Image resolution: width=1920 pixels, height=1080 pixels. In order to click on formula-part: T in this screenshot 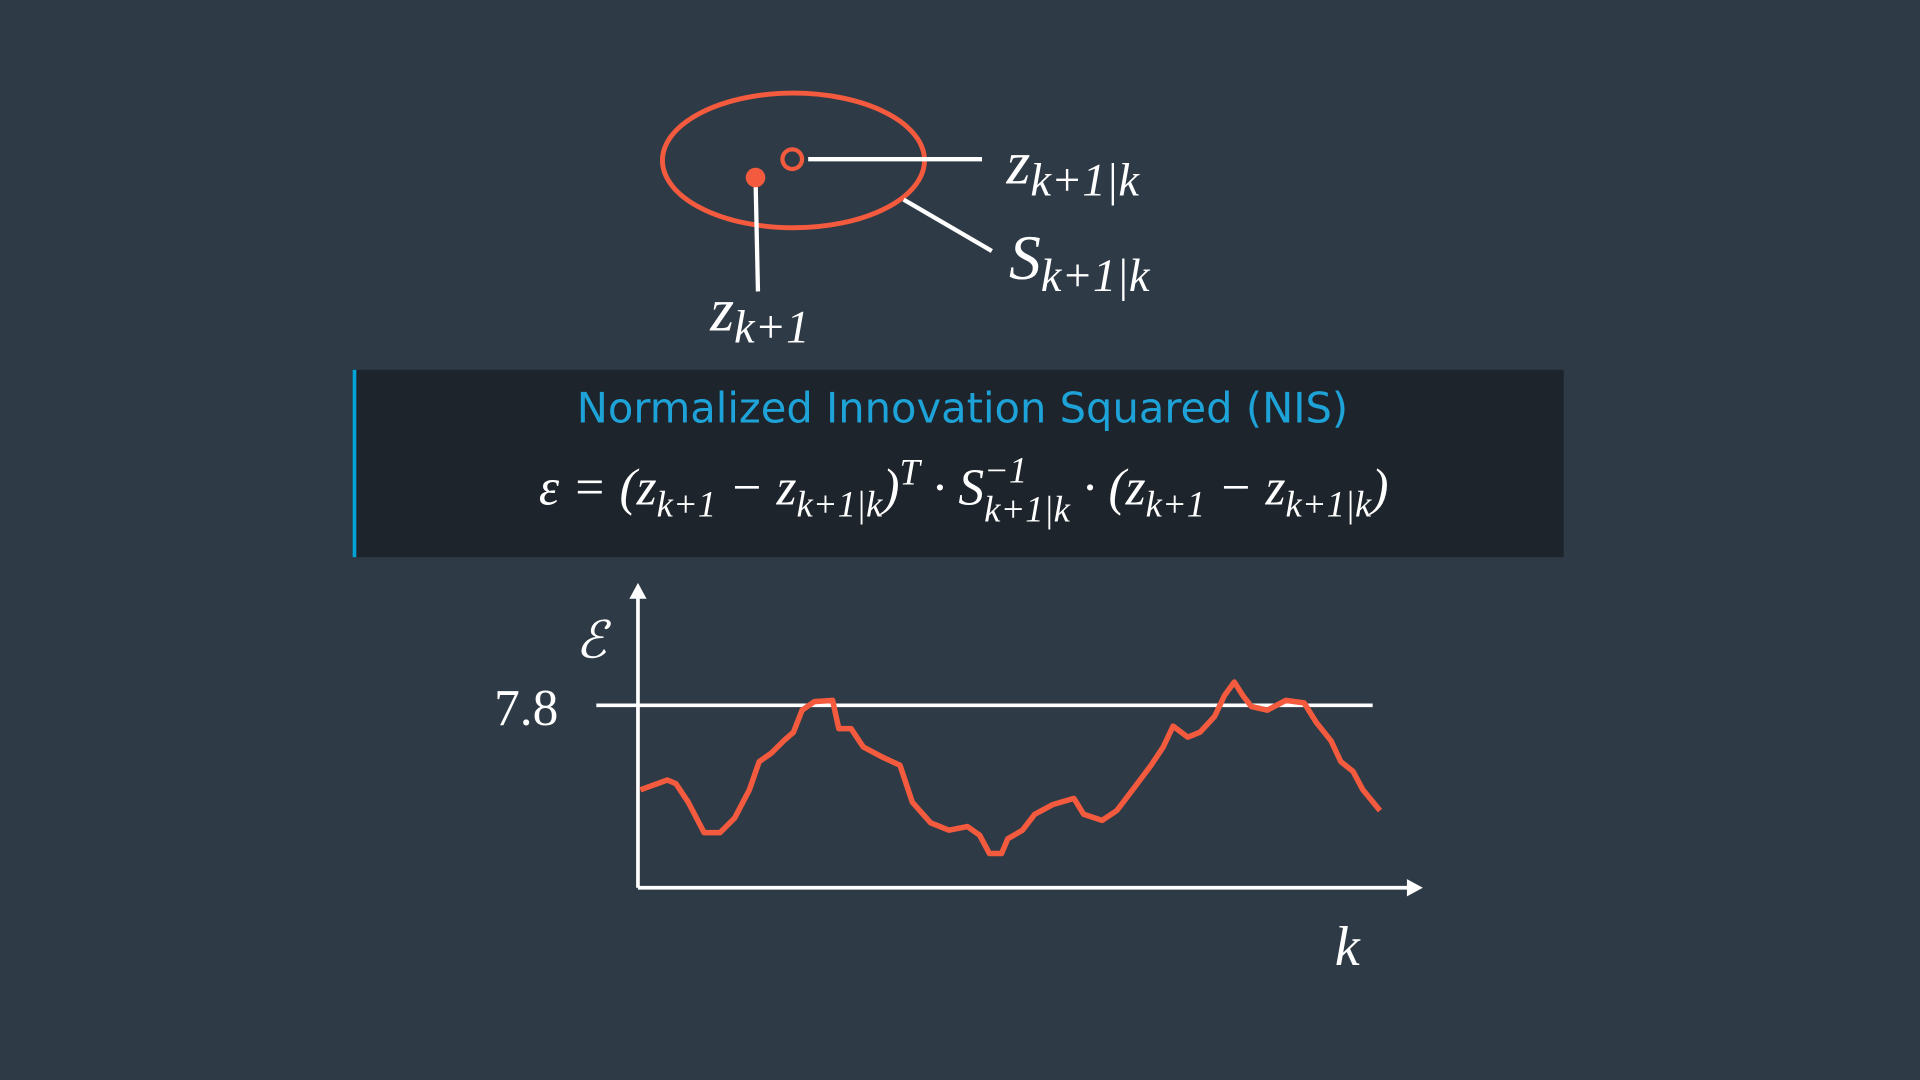, I will do `click(910, 472)`.